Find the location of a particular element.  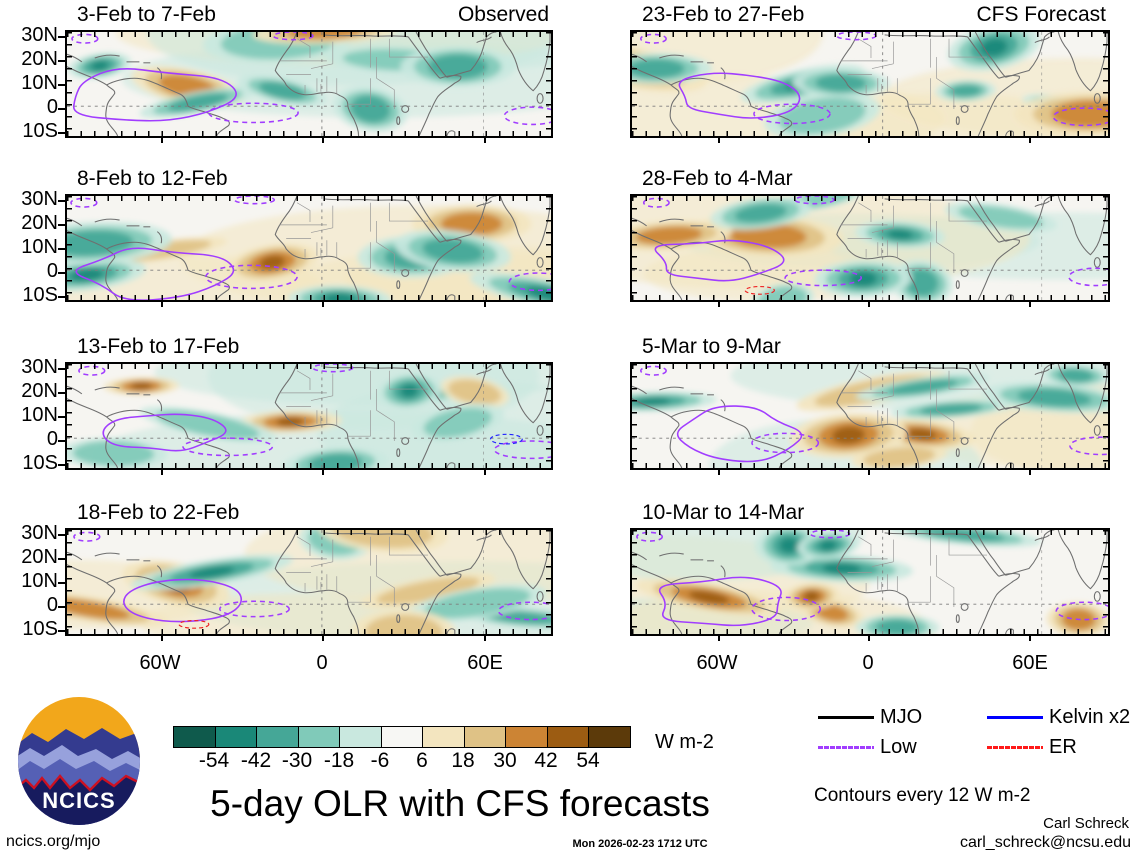

colorbar-units: W m-2 is located at coordinates (684, 742).